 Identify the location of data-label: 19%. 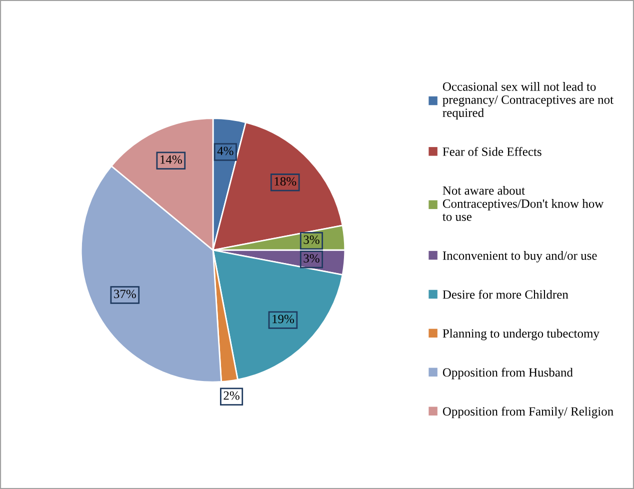
(283, 319).